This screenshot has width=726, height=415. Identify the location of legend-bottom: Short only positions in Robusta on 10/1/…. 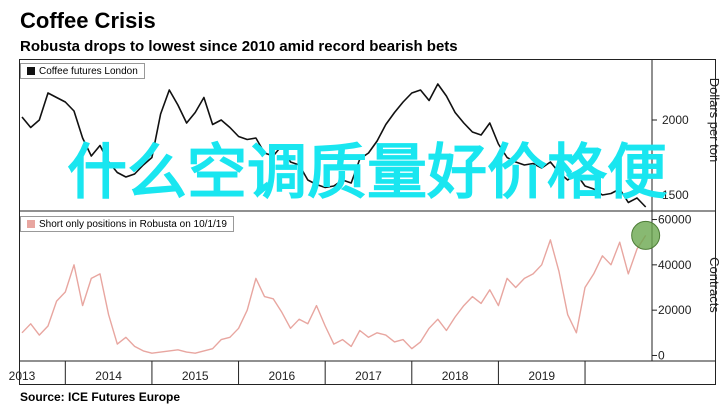
(127, 224).